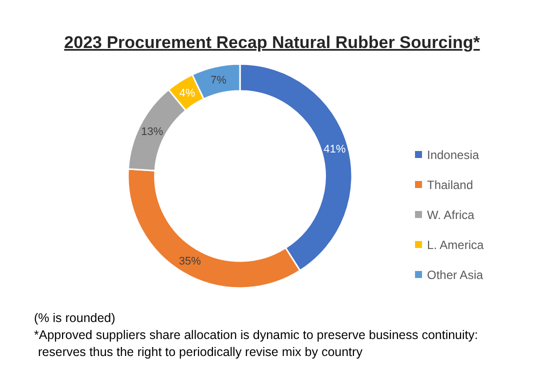  I want to click on data-label: 4%, so click(187, 94).